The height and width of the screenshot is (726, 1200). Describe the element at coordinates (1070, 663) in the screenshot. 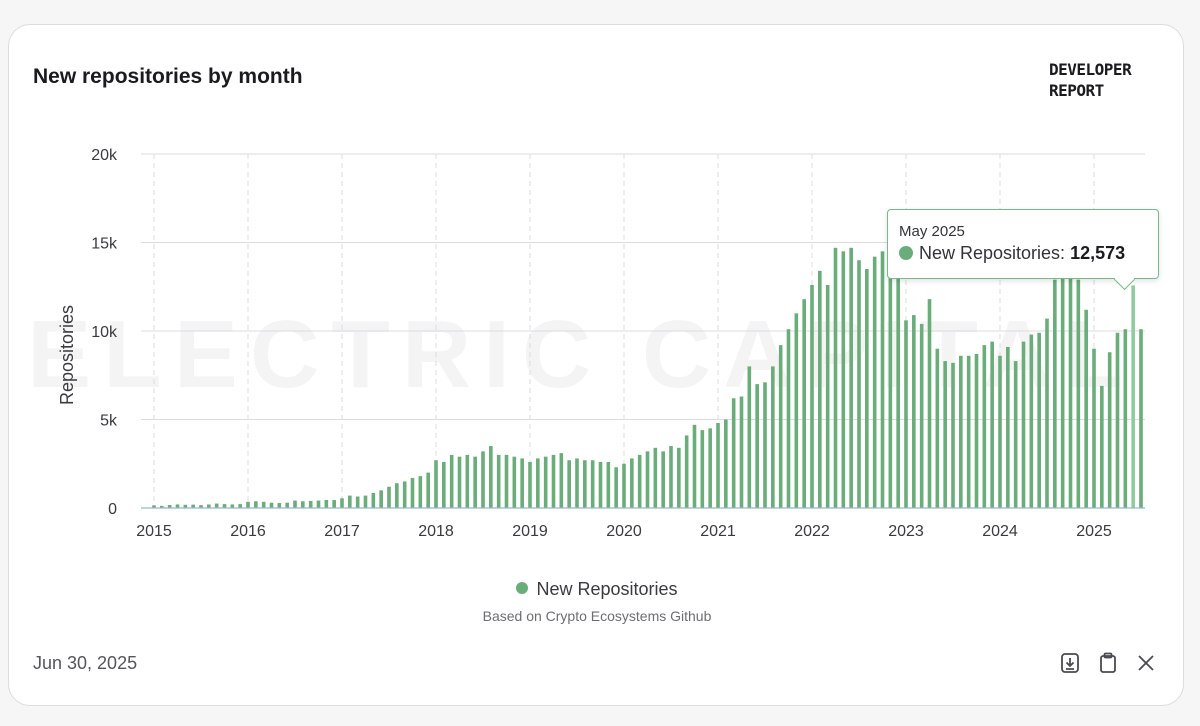

I see `download-icon` at that location.